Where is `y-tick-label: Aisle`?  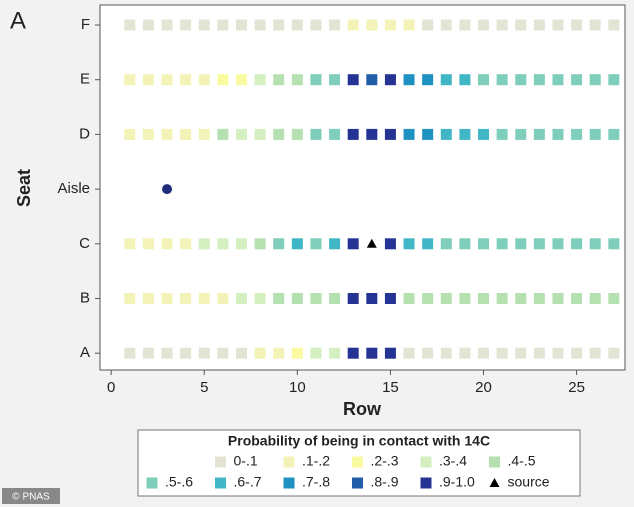
y-tick-label: Aisle is located at coordinates (73, 188).